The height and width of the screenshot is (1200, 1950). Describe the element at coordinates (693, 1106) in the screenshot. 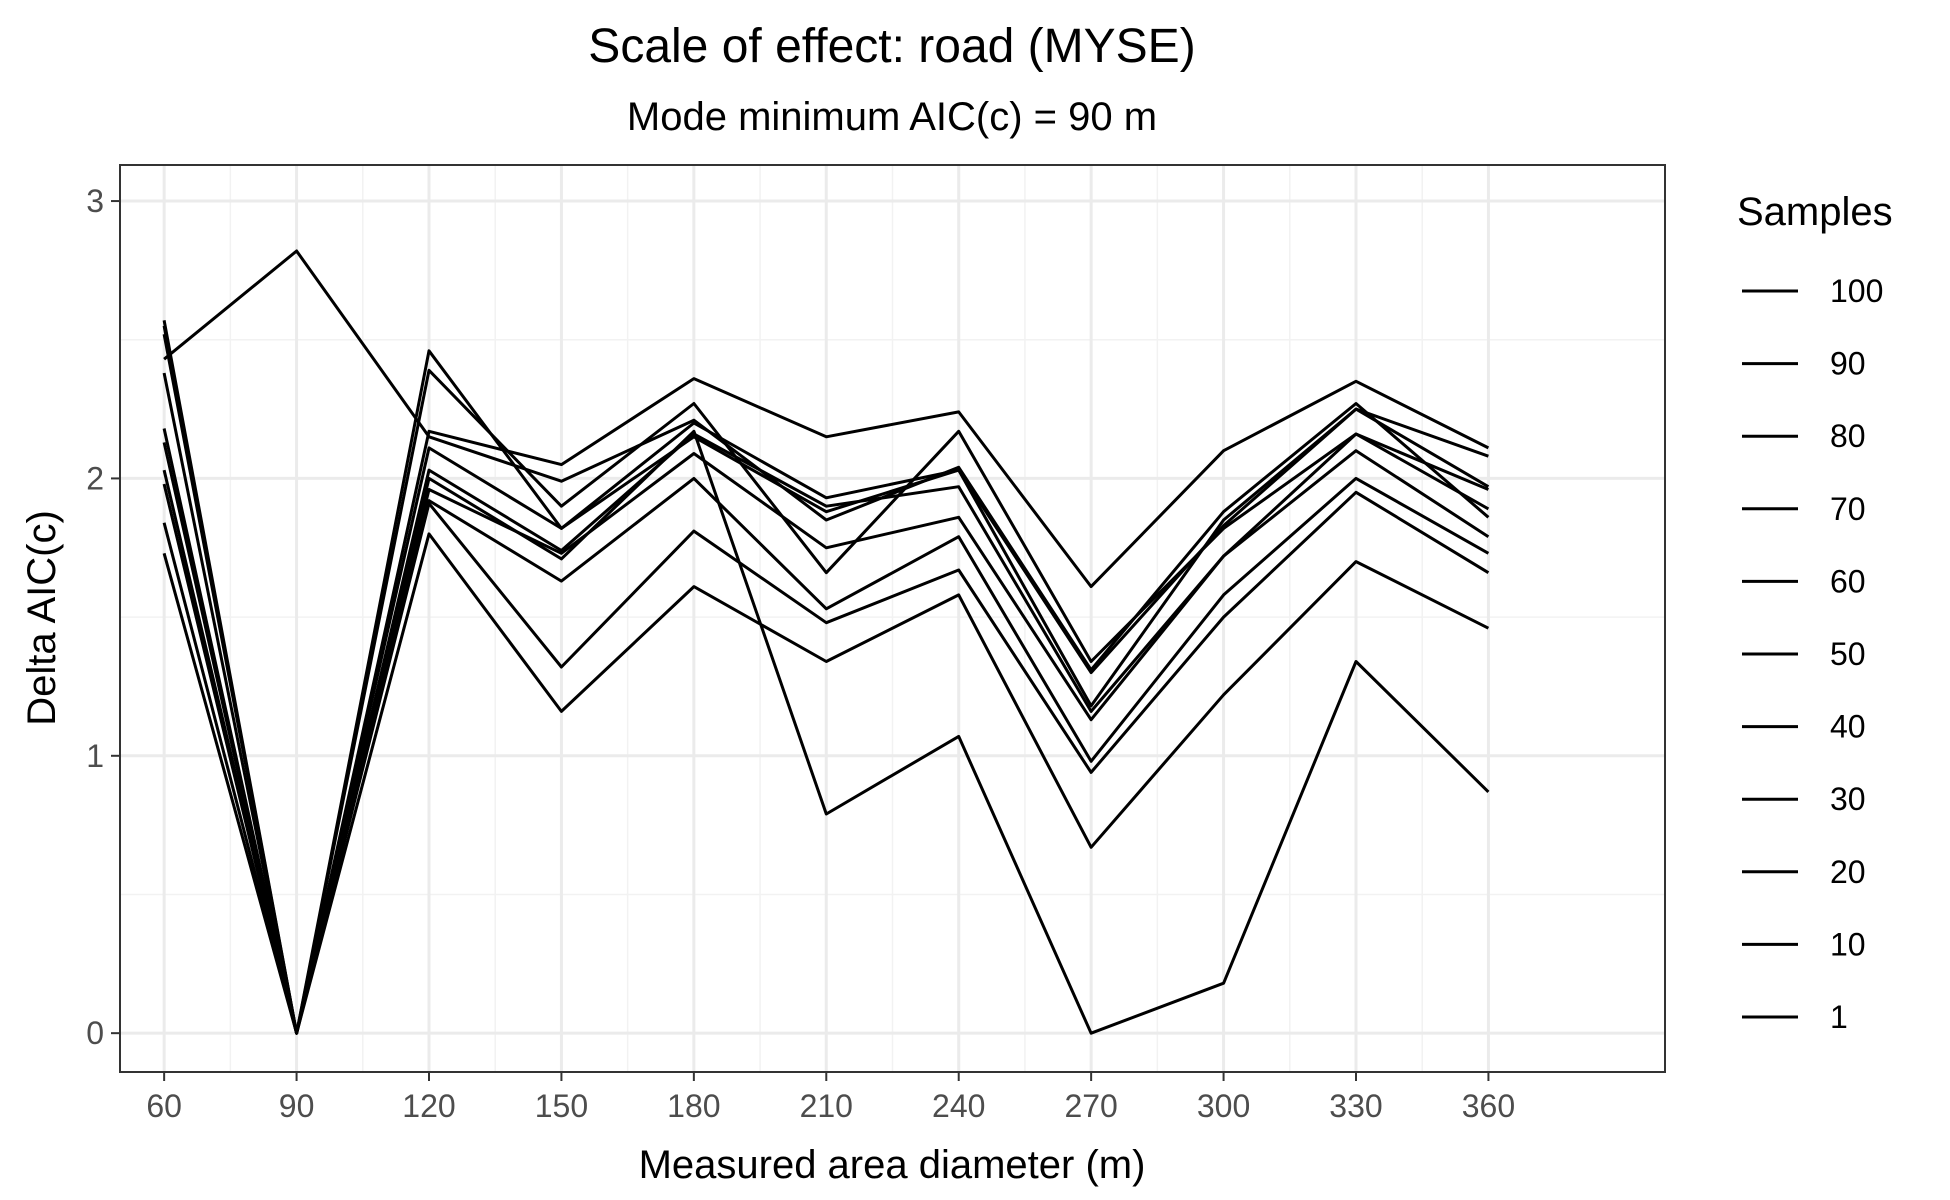

I see `x-tick-label: 180` at that location.